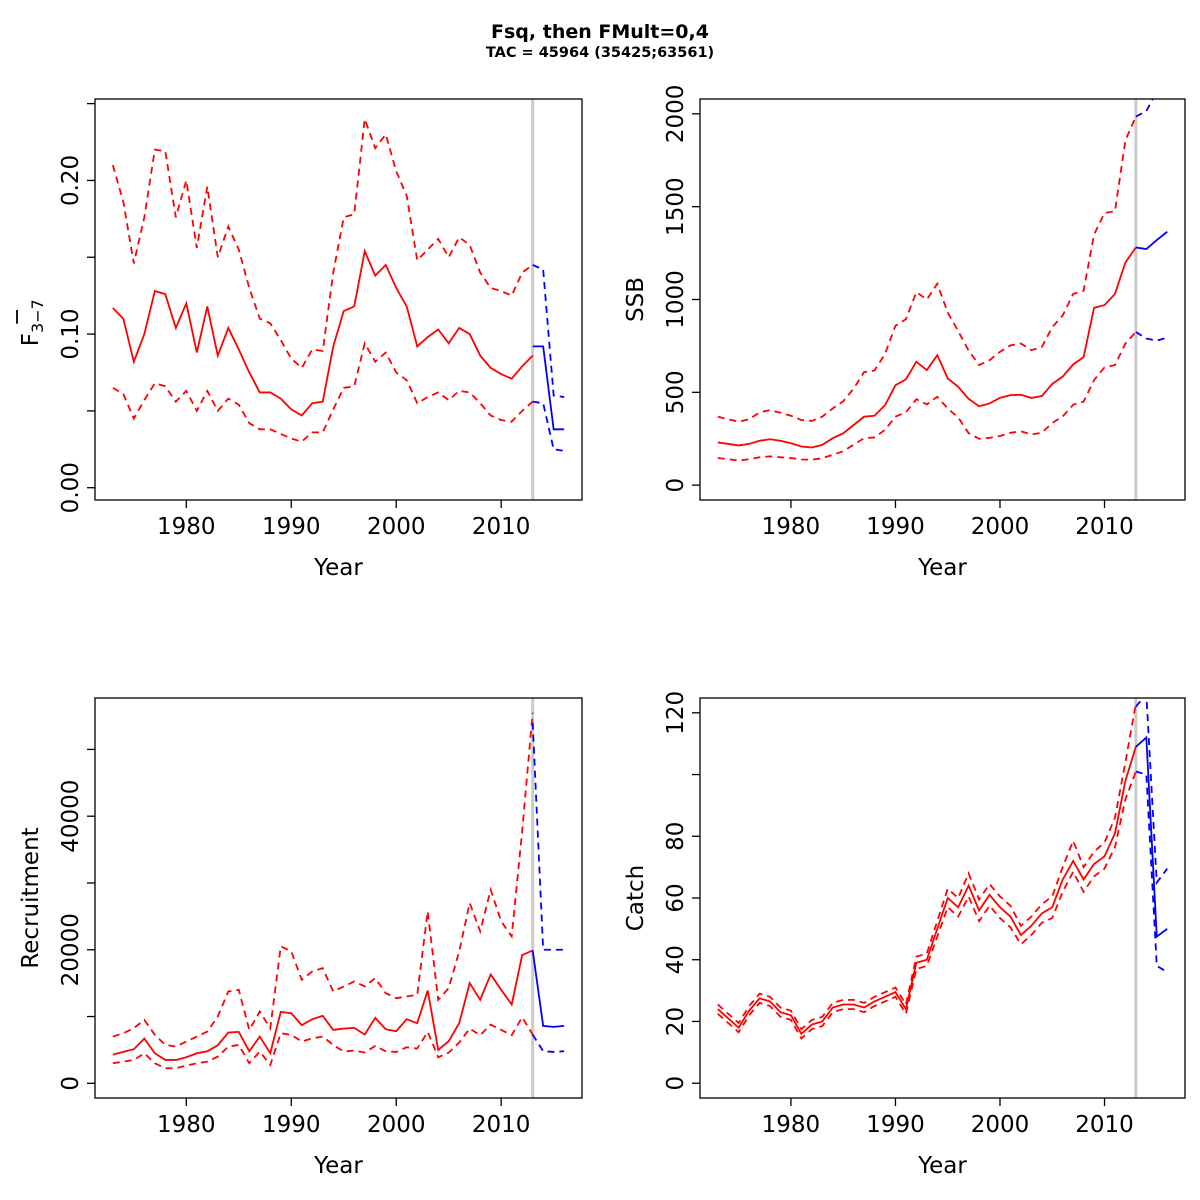 The height and width of the screenshot is (1200, 1200). Describe the element at coordinates (600, 32) in the screenshot. I see `figure-title: Fsq, then FMult=0,4` at that location.